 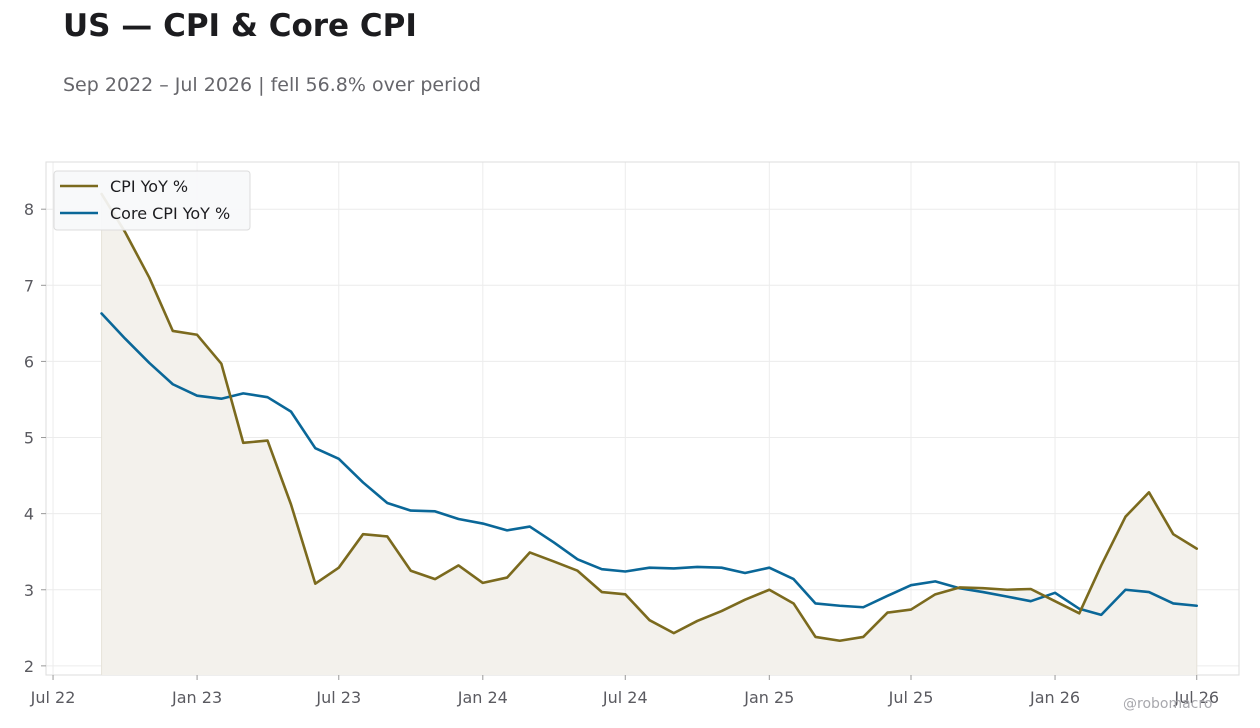 I want to click on legend-box, so click(x=152, y=200).